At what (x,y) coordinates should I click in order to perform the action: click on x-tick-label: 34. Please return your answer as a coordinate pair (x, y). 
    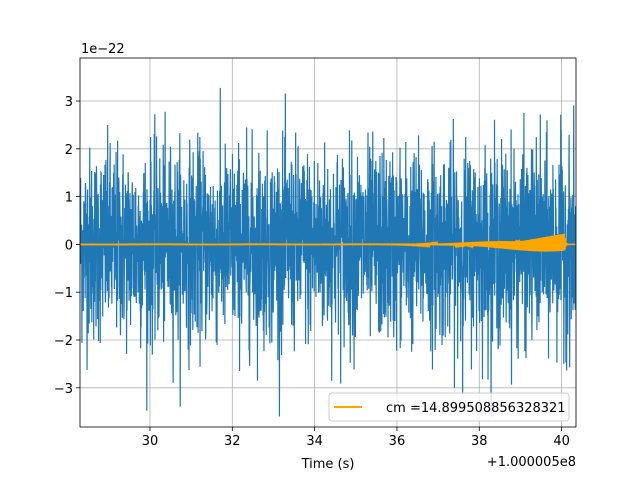
    Looking at the image, I should click on (314, 441).